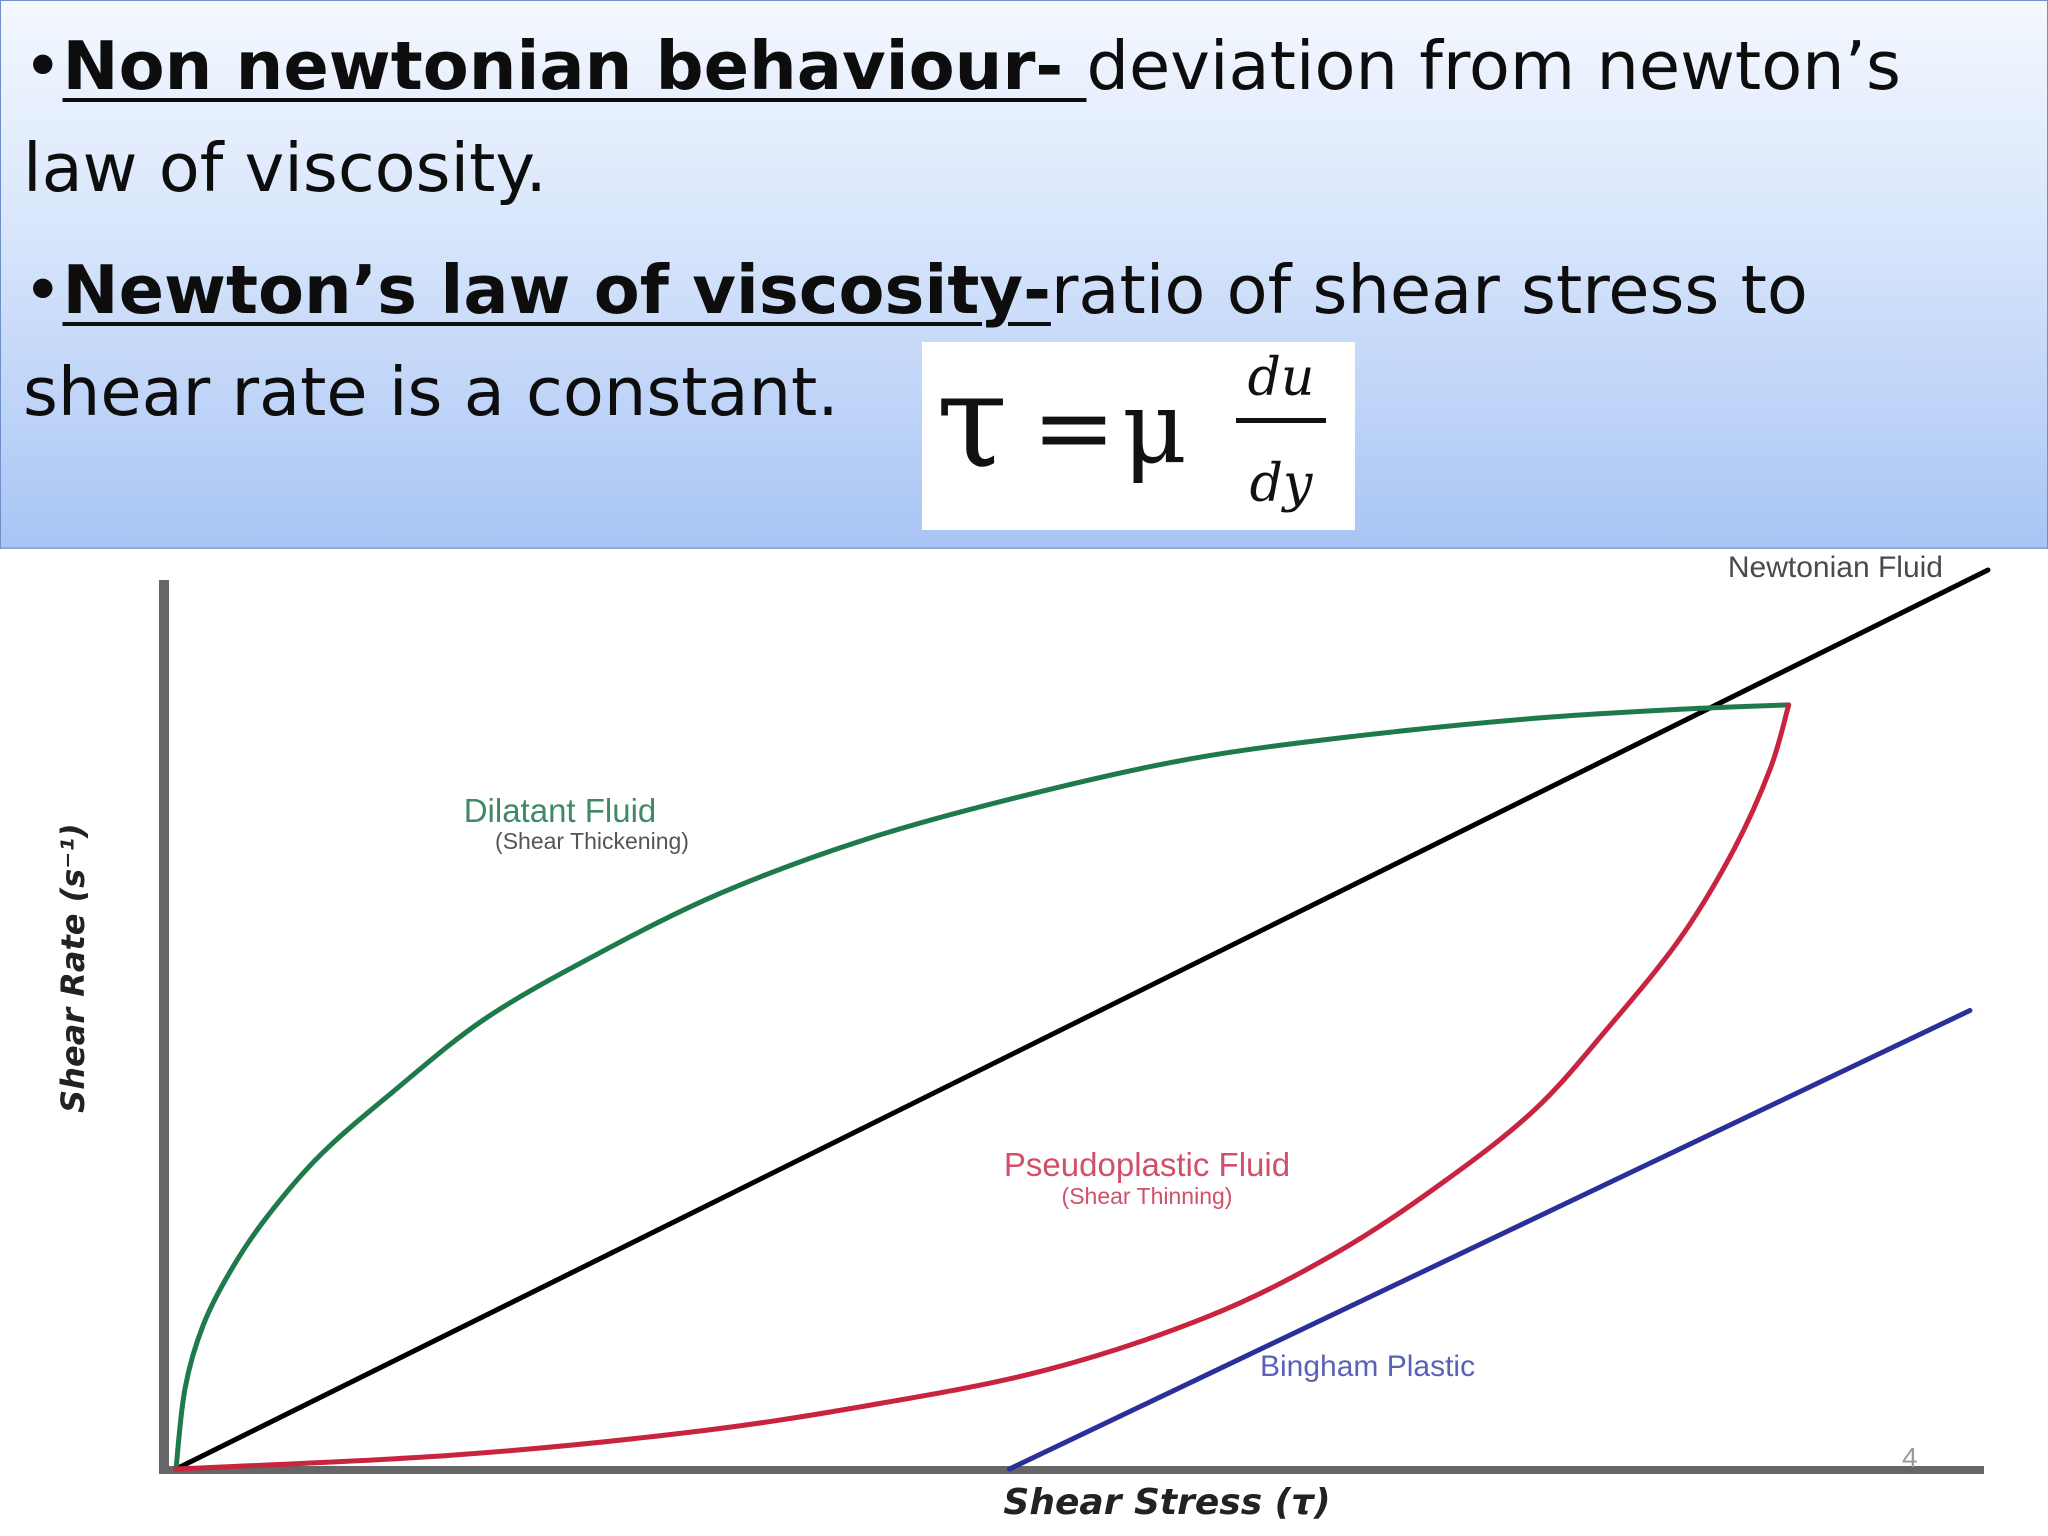  Describe the element at coordinates (1910, 1457) in the screenshot. I see `page-number: 4` at that location.